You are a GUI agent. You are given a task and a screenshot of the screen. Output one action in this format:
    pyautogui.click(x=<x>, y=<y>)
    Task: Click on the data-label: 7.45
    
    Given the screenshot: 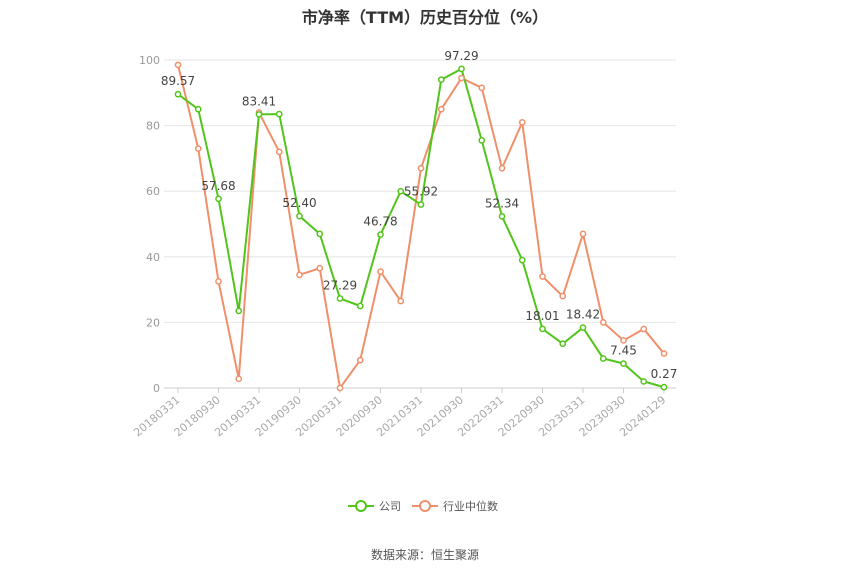 What is the action you would take?
    pyautogui.click(x=623, y=351)
    